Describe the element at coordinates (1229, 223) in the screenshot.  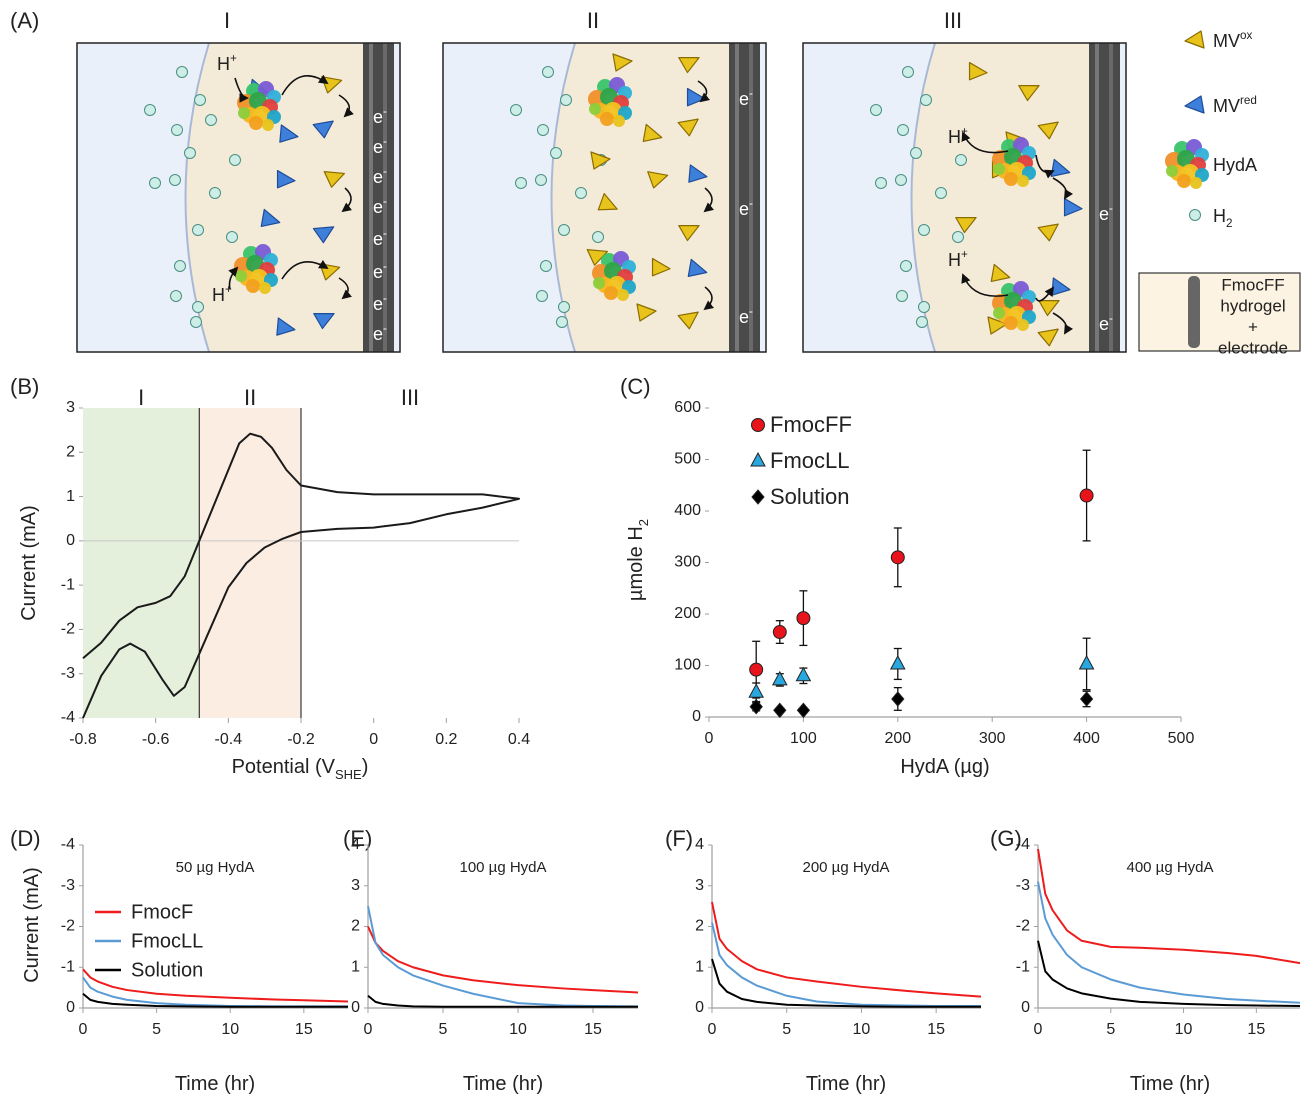
I see `text-part: 2` at that location.